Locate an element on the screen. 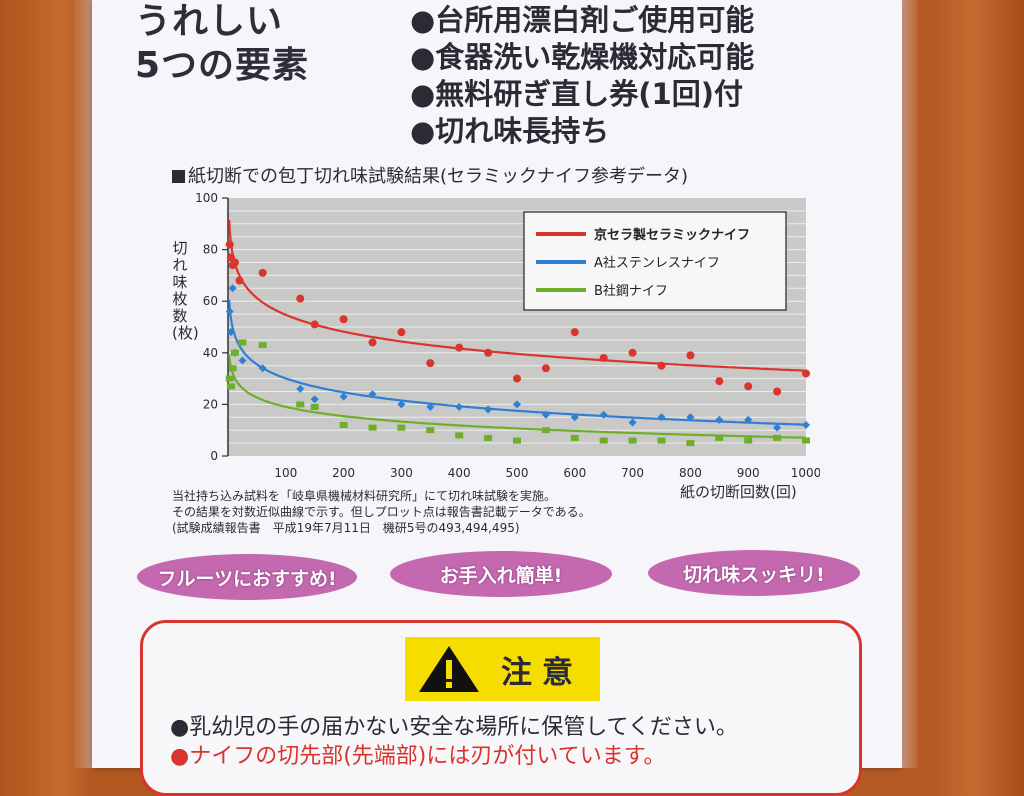 Image resolution: width=1024 pixels, height=796 pixels. x-tick-label: 700 is located at coordinates (632, 473).